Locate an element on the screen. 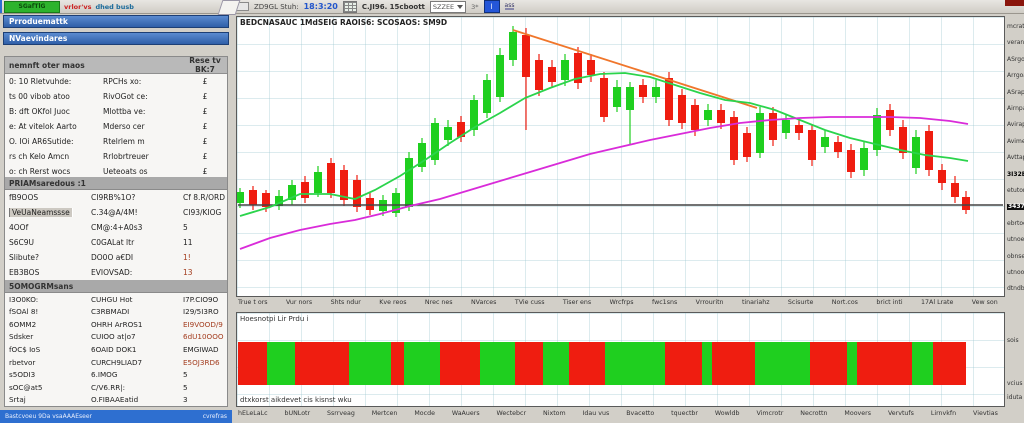 This screenshot has height=423, width=1024. selected-cell: VeUaNeamssse is located at coordinates (41, 212).